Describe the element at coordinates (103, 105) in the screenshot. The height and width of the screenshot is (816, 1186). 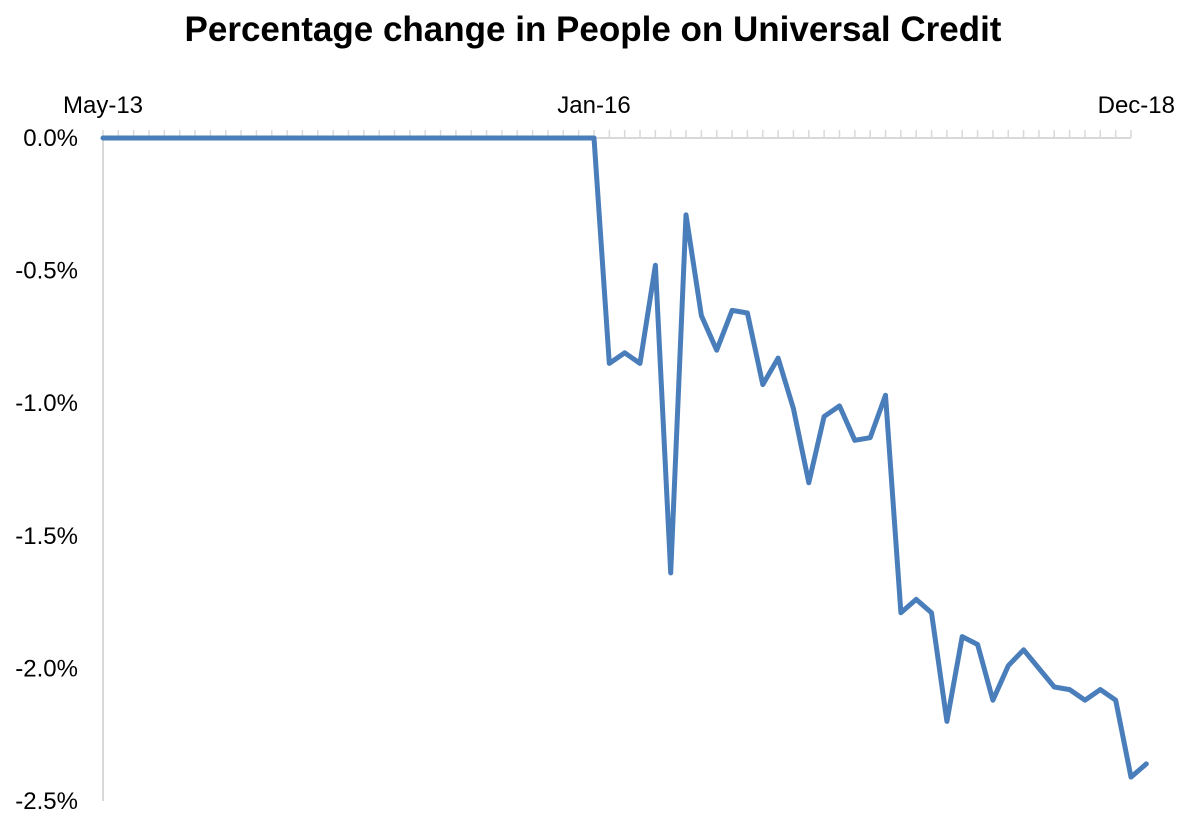
I see `x-tick-label: May-13` at that location.